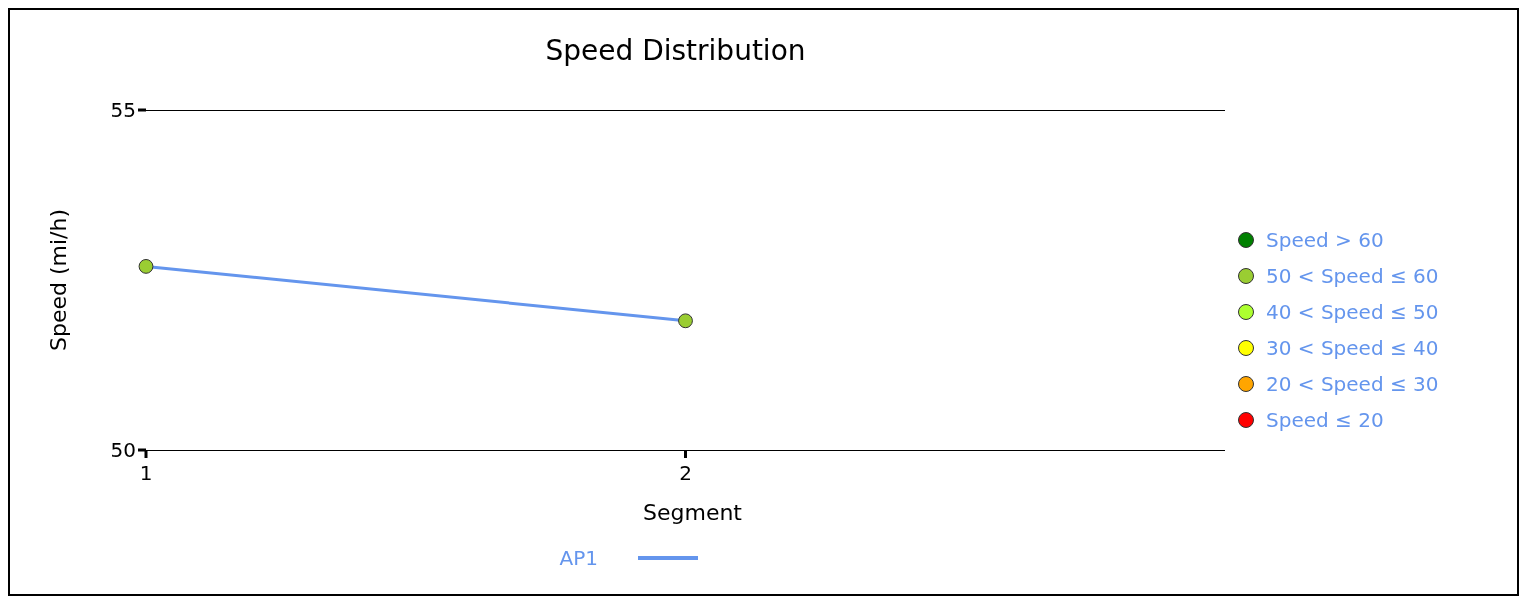 This screenshot has height=604, width=1527. Describe the element at coordinates (146, 473) in the screenshot. I see `x-tick-label: 1` at that location.